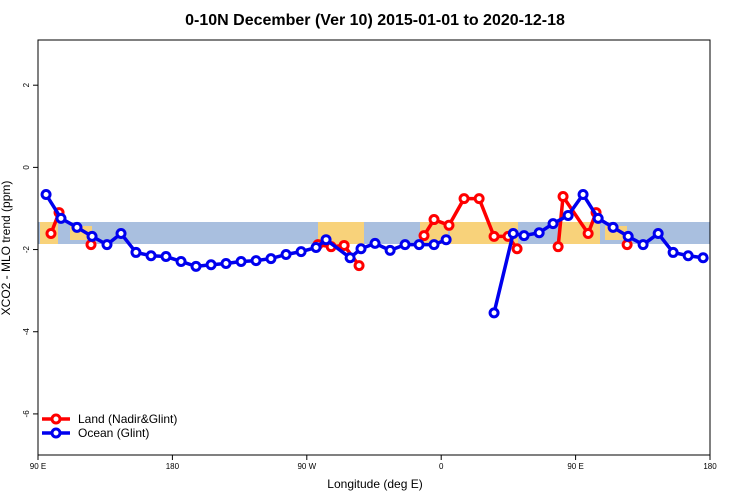 Image resolution: width=750 pixels, height=500 pixels. I want to click on y-axis-label: XCO2 - MLO trend (ppm), so click(6, 248).